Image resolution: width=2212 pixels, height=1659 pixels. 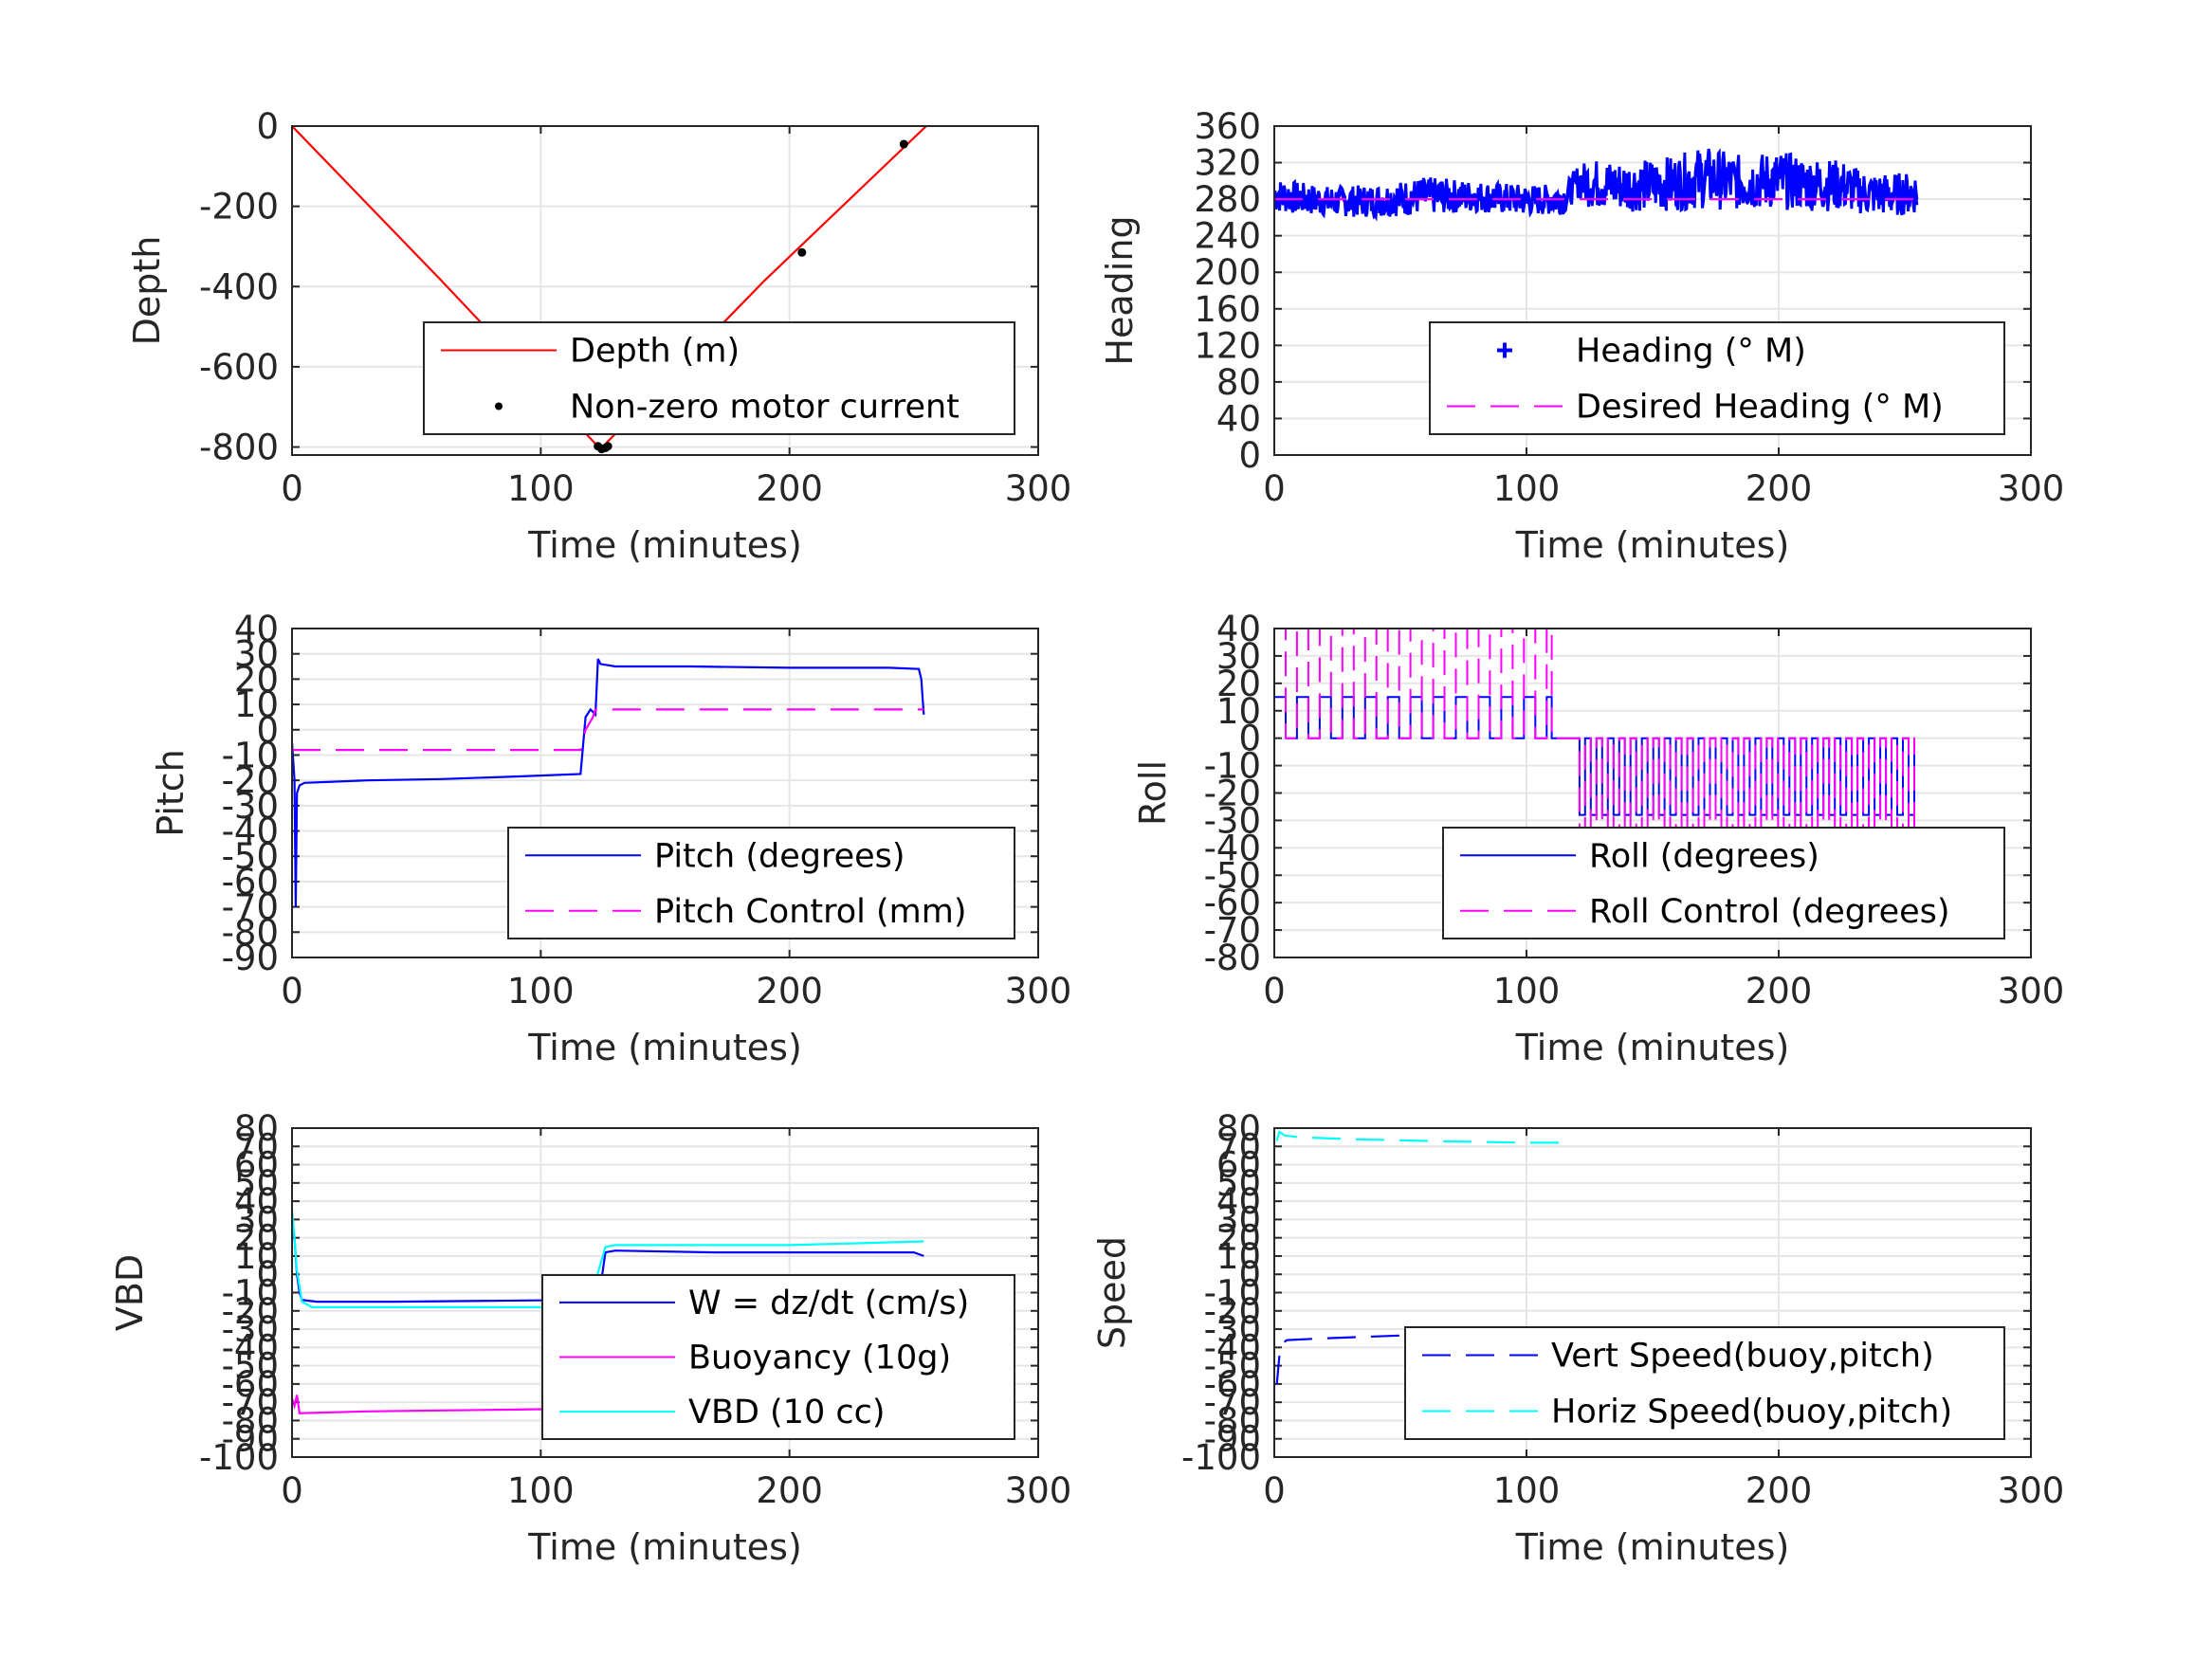 I want to click on pitch-y-tick-label: 20, so click(x=256, y=679).